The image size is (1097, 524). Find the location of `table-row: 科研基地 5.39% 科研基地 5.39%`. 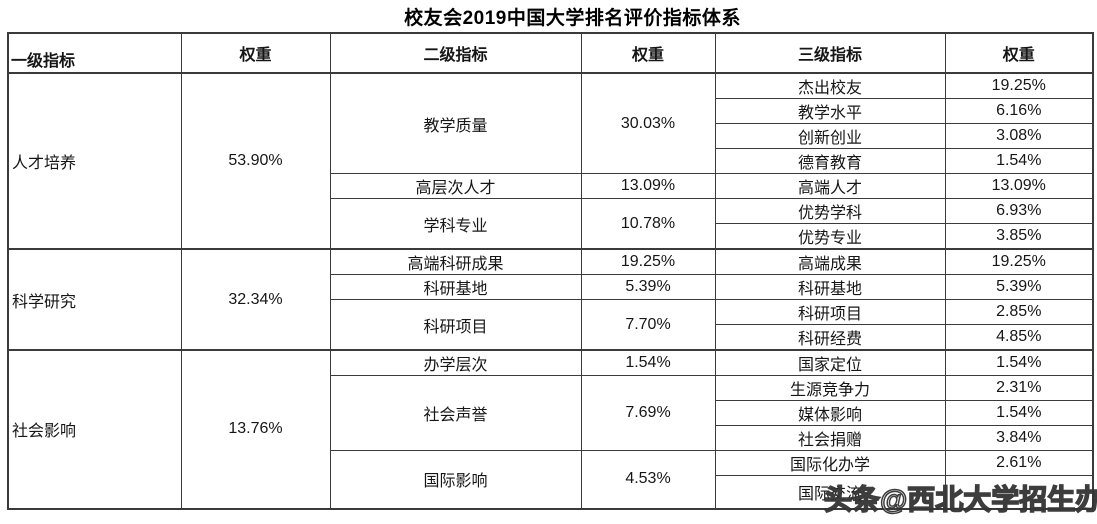

table-row: 科研基地 5.39% 科研基地 5.39% is located at coordinates (551, 287).